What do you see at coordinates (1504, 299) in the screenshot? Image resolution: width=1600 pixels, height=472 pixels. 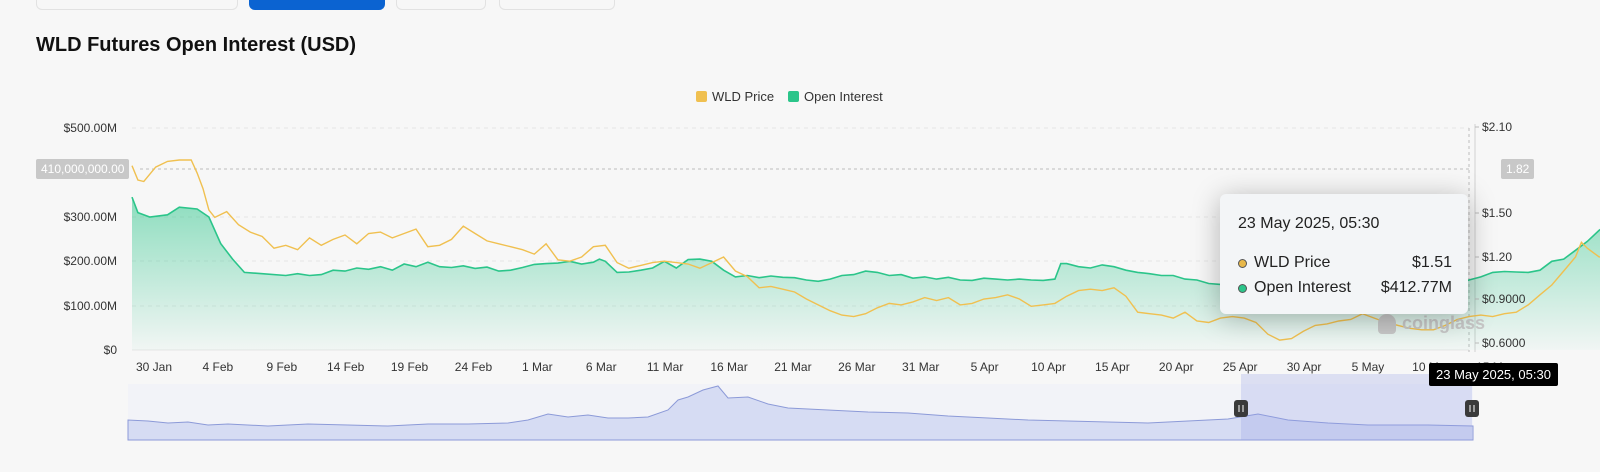 I see `y-right-tick-label: $0.9000` at bounding box center [1504, 299].